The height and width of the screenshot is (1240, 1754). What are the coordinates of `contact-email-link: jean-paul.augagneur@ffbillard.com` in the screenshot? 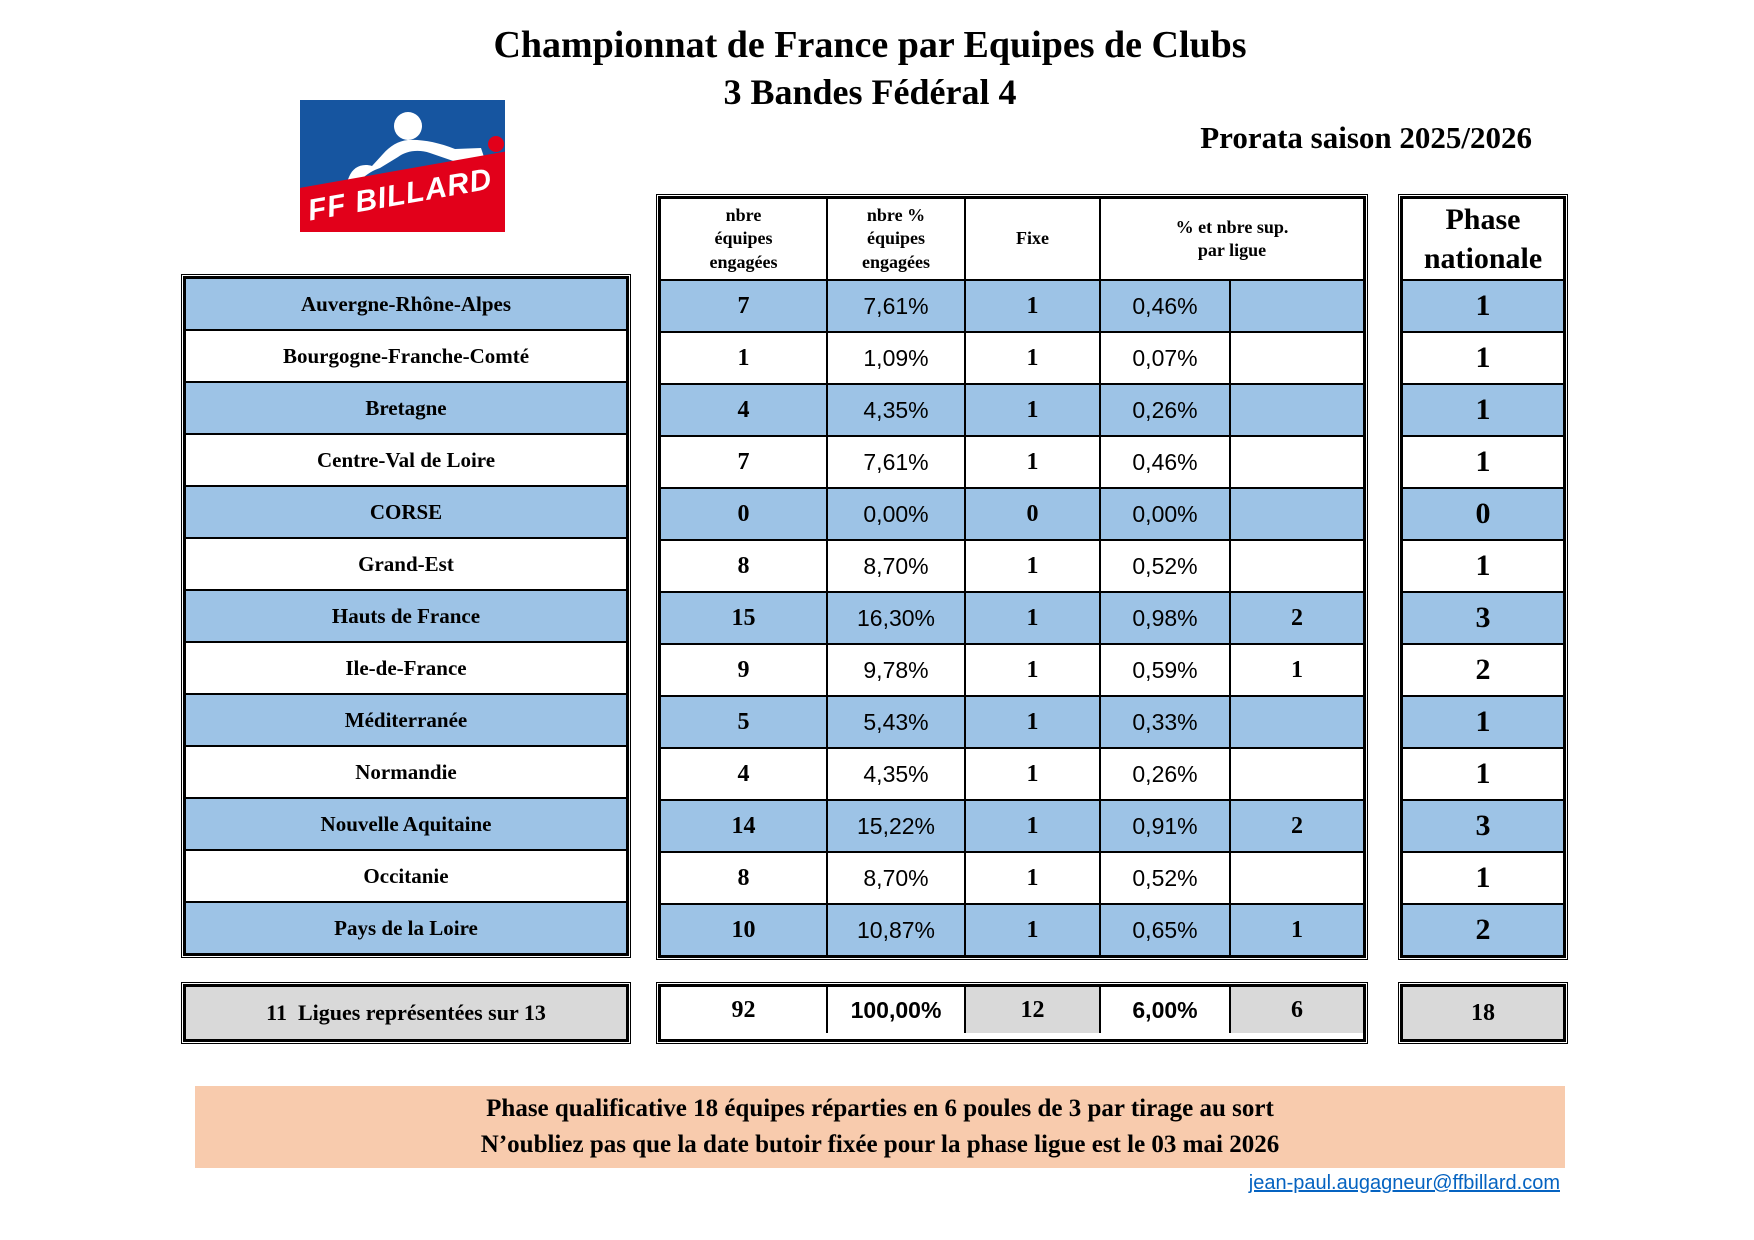 It's located at (1404, 1183).